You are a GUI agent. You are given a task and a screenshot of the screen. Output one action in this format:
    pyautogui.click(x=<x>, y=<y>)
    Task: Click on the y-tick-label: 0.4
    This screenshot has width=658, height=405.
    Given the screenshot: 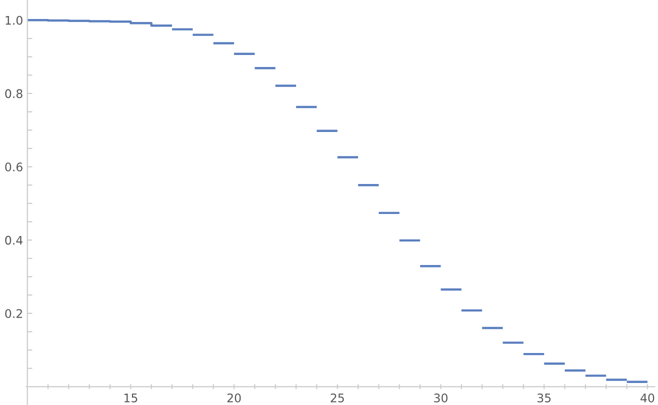 What is the action you would take?
    pyautogui.click(x=14, y=240)
    